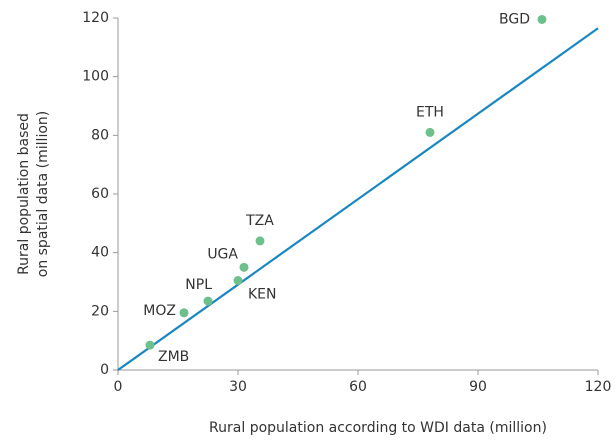  What do you see at coordinates (478, 387) in the screenshot?
I see `x-tick-label: 90` at bounding box center [478, 387].